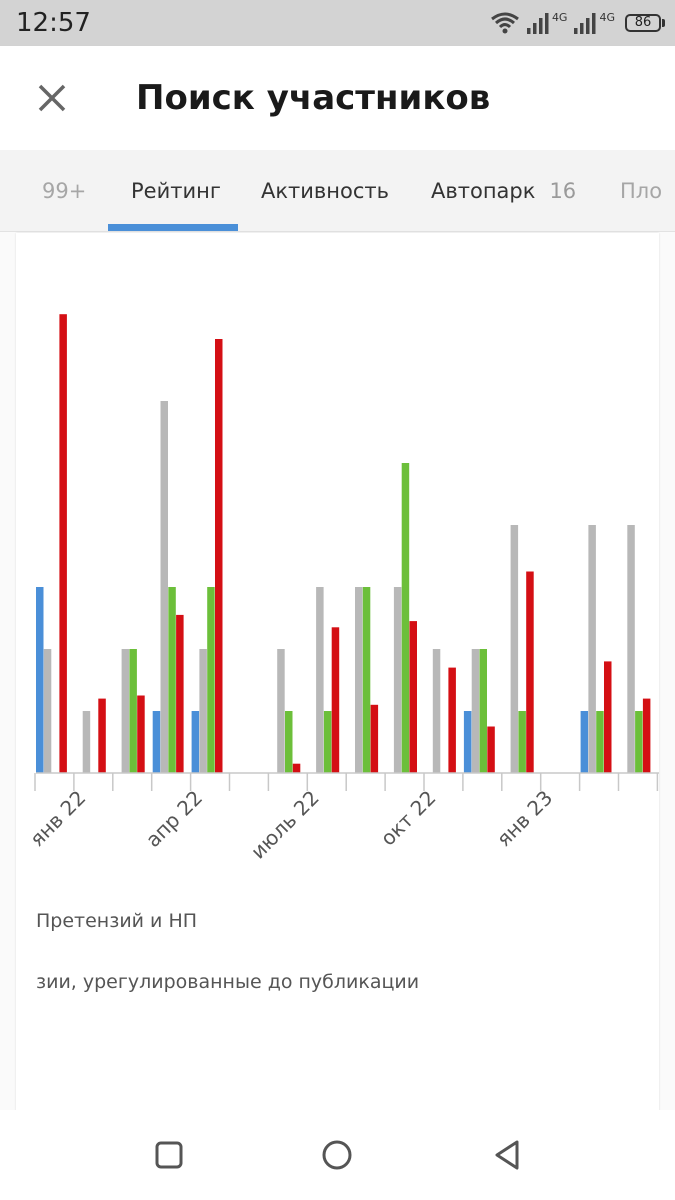 This screenshot has width=675, height=1200. I want to click on tab-activity: Активность, so click(325, 190).